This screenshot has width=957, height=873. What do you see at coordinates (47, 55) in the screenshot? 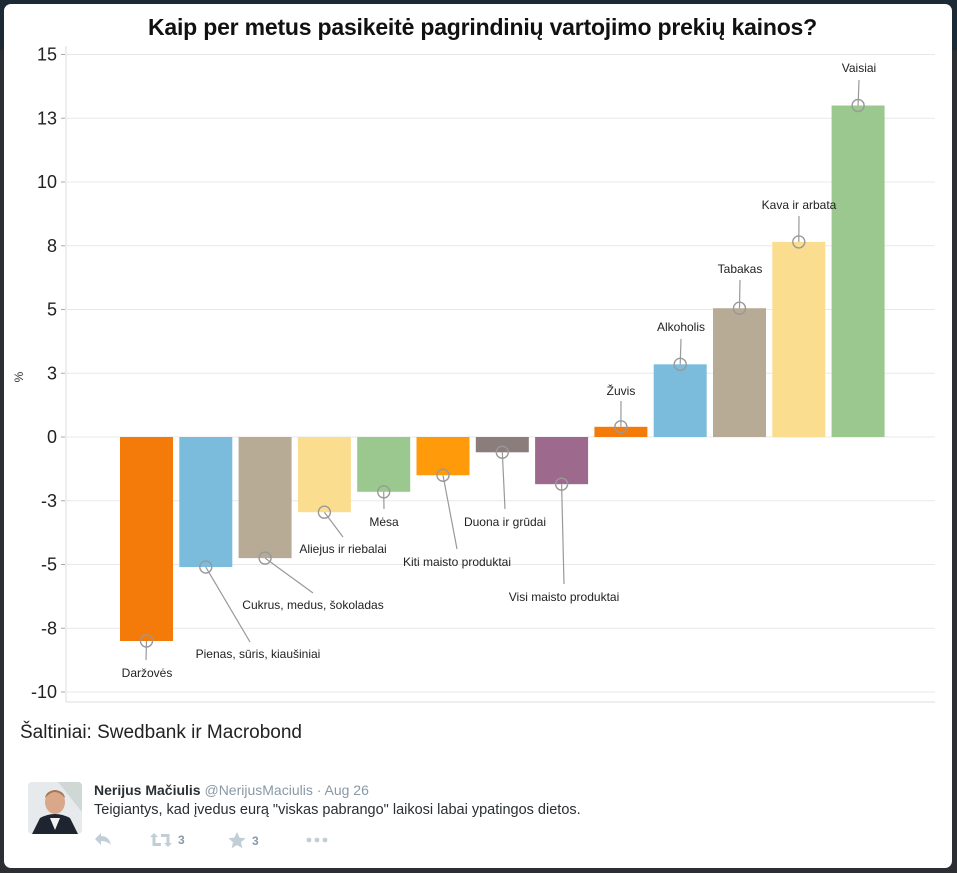
I see `y-tick-label: 15` at bounding box center [47, 55].